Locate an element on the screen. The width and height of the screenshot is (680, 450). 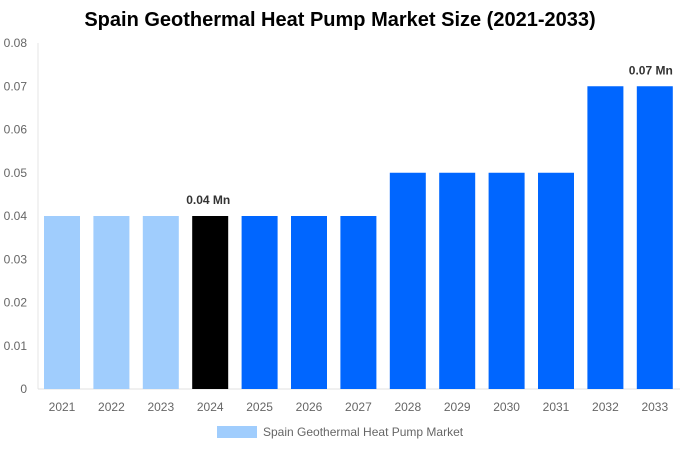
x-tick-label: 2029 is located at coordinates (457, 407).